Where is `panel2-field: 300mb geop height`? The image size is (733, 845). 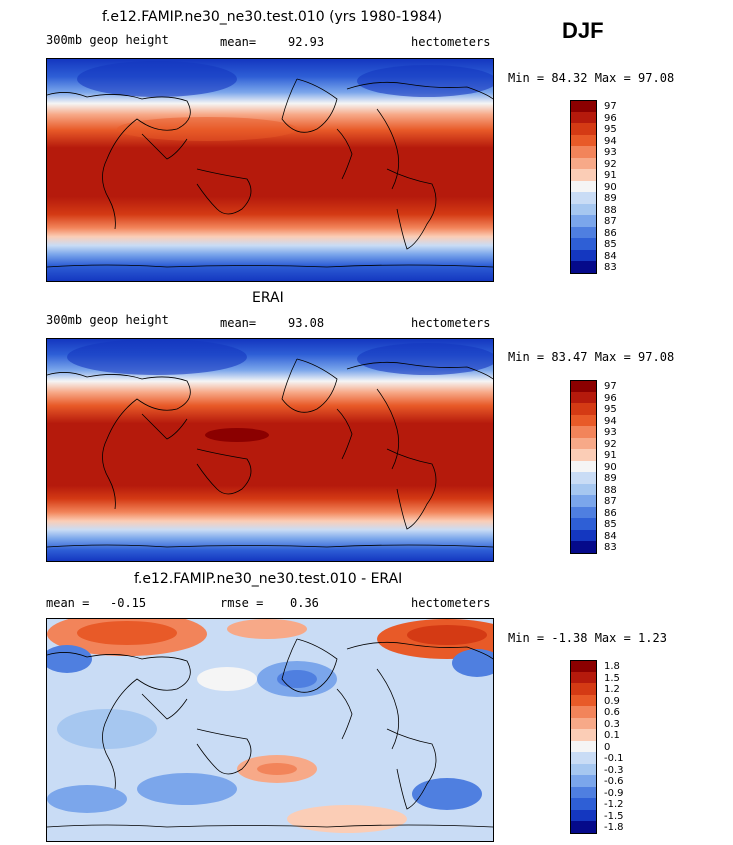 panel2-field: 300mb geop height is located at coordinates (107, 320).